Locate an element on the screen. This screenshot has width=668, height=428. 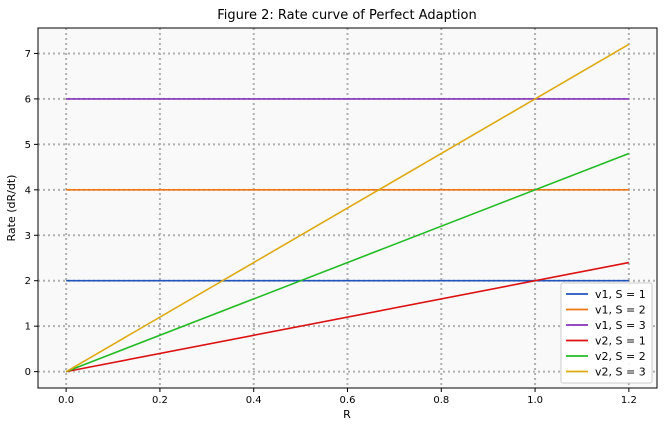
legend-label: v2, S = 1 is located at coordinates (620, 341).